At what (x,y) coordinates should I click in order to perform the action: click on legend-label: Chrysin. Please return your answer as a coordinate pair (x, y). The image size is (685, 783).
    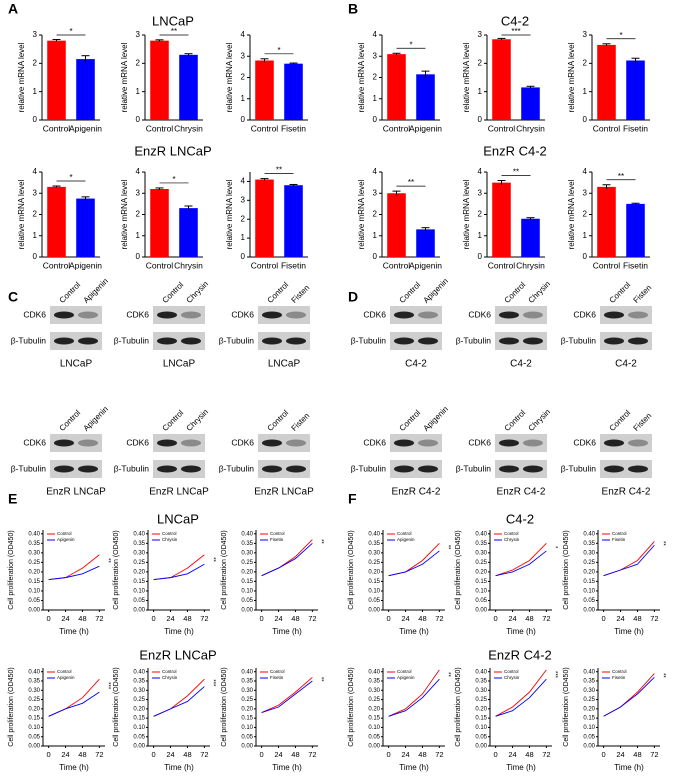
    Looking at the image, I should click on (170, 539).